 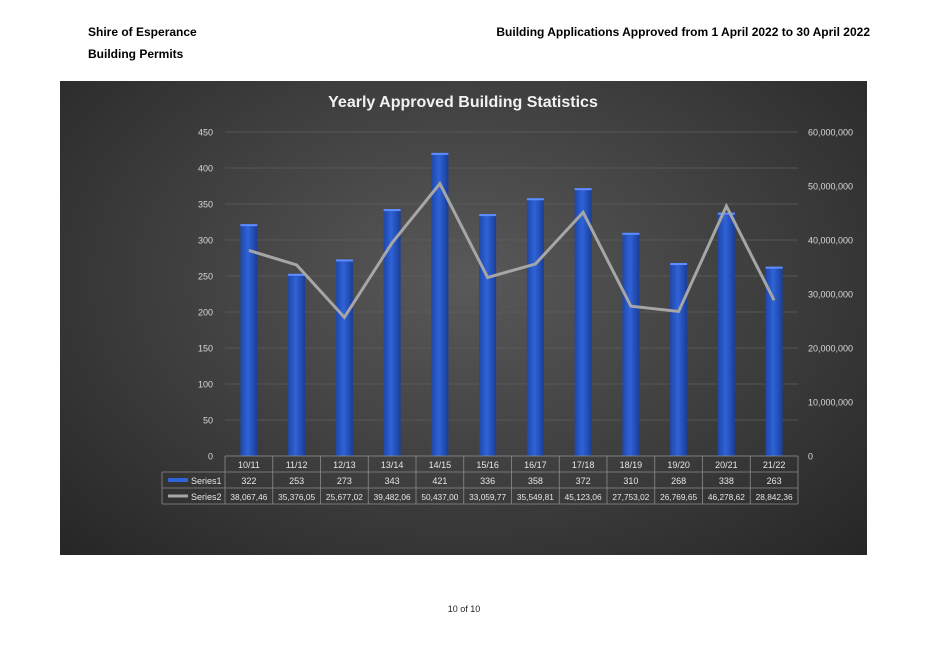 I want to click on right-axis-tick-label: 50,000,000, so click(x=830, y=187).